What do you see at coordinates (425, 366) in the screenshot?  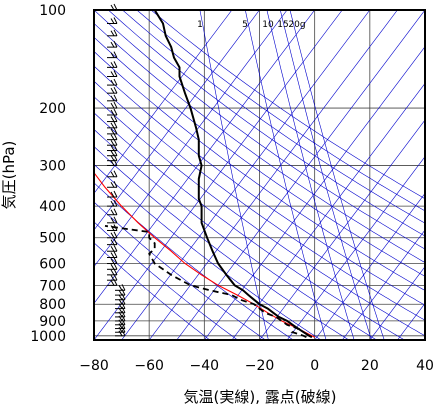 I see `x-tick-label: 40` at bounding box center [425, 366].